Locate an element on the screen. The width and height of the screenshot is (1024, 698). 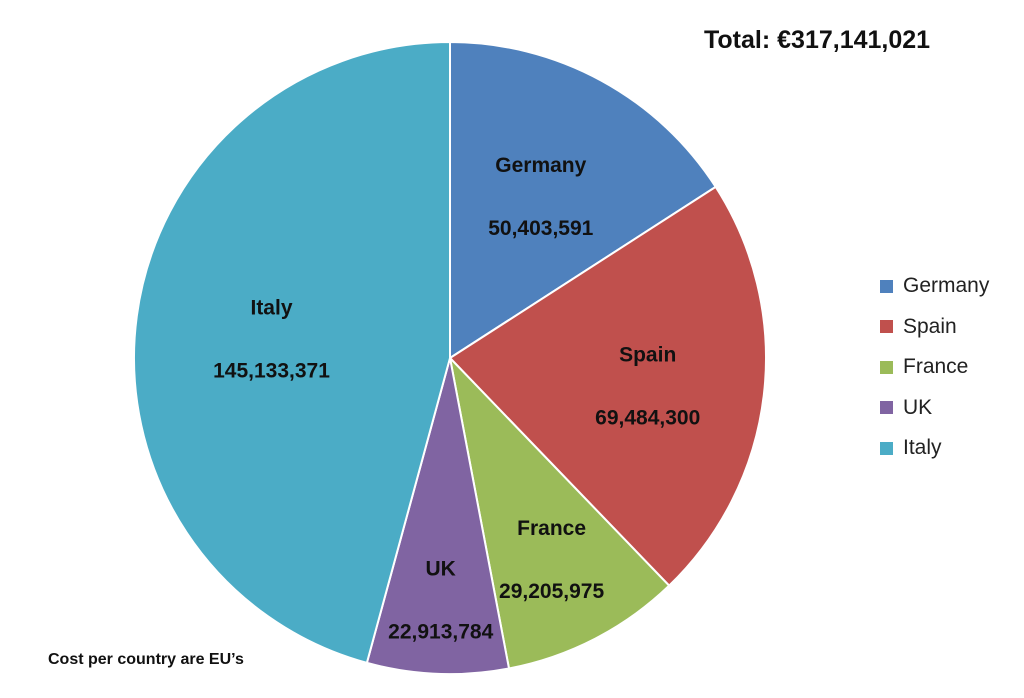
legend-label-spain: Spain is located at coordinates (930, 326).